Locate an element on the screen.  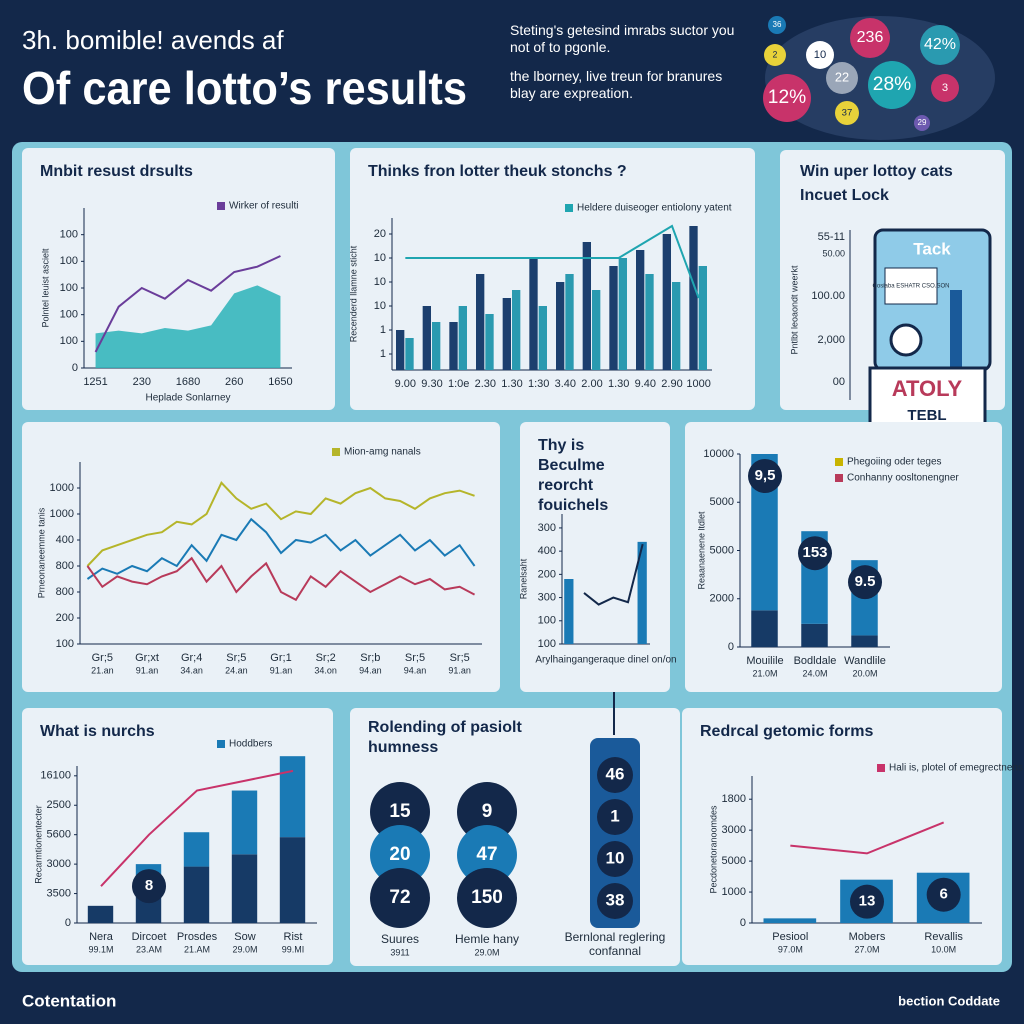
bubble-label: 28% is located at coordinates (892, 84).